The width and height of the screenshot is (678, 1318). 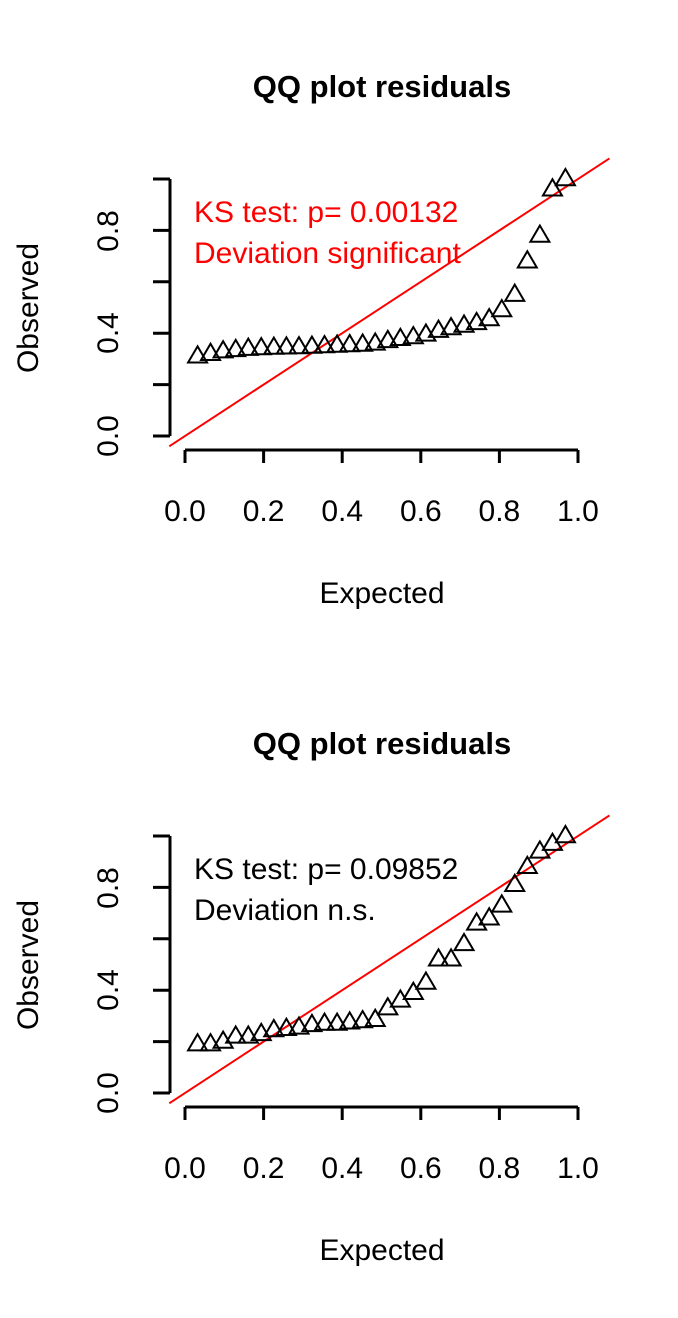 What do you see at coordinates (285, 910) in the screenshot?
I see `deviation-text: Deviation n.s.` at bounding box center [285, 910].